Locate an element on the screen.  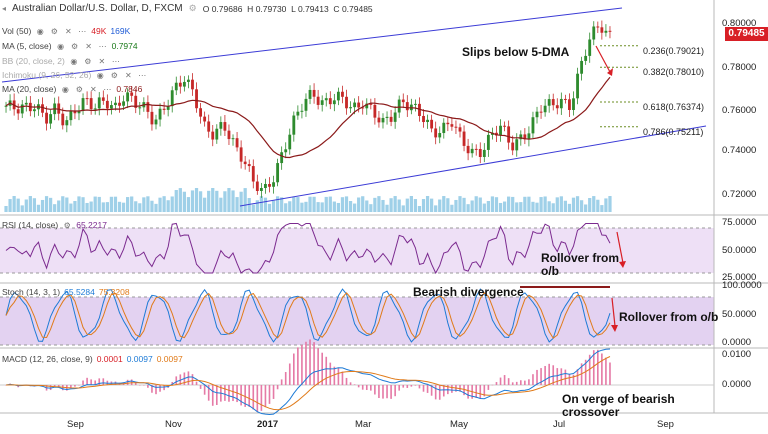
rsi-tick: 25.0000 is located at coordinates (739, 277).